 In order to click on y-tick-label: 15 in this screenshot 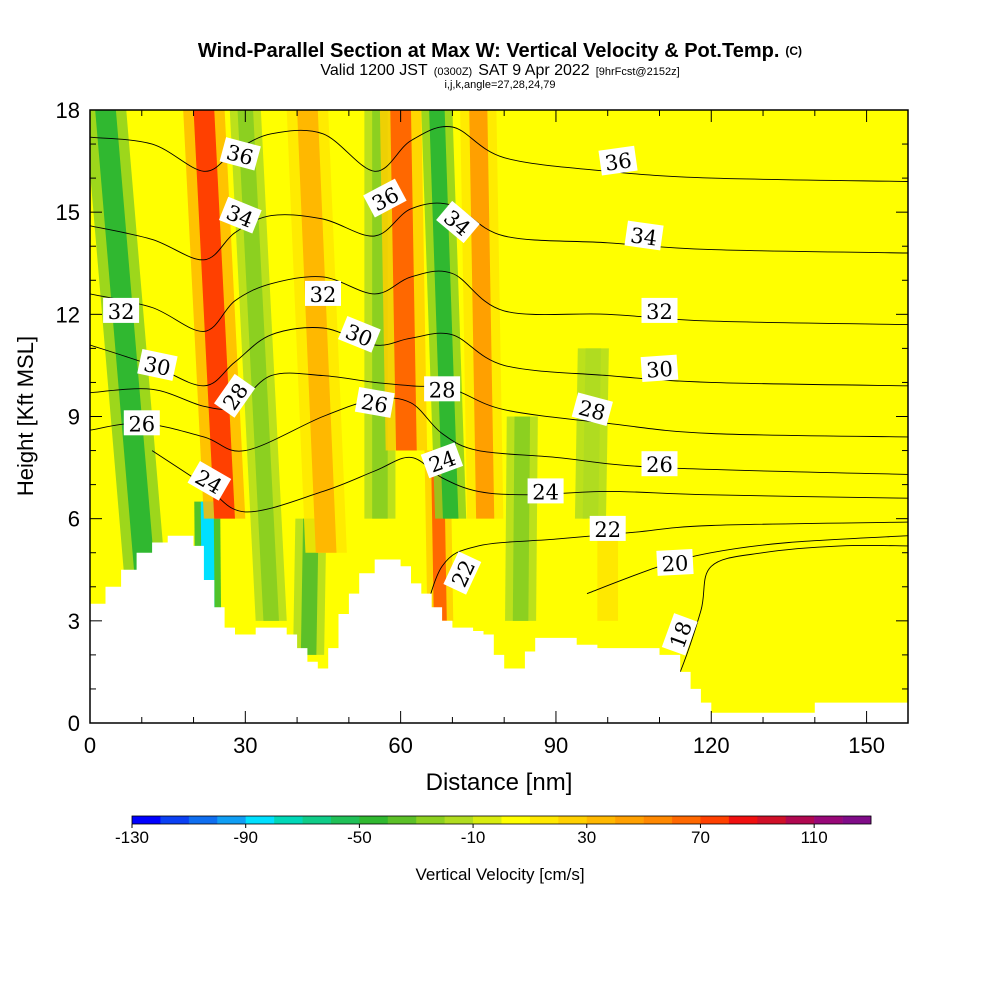, I will do `click(68, 212)`.